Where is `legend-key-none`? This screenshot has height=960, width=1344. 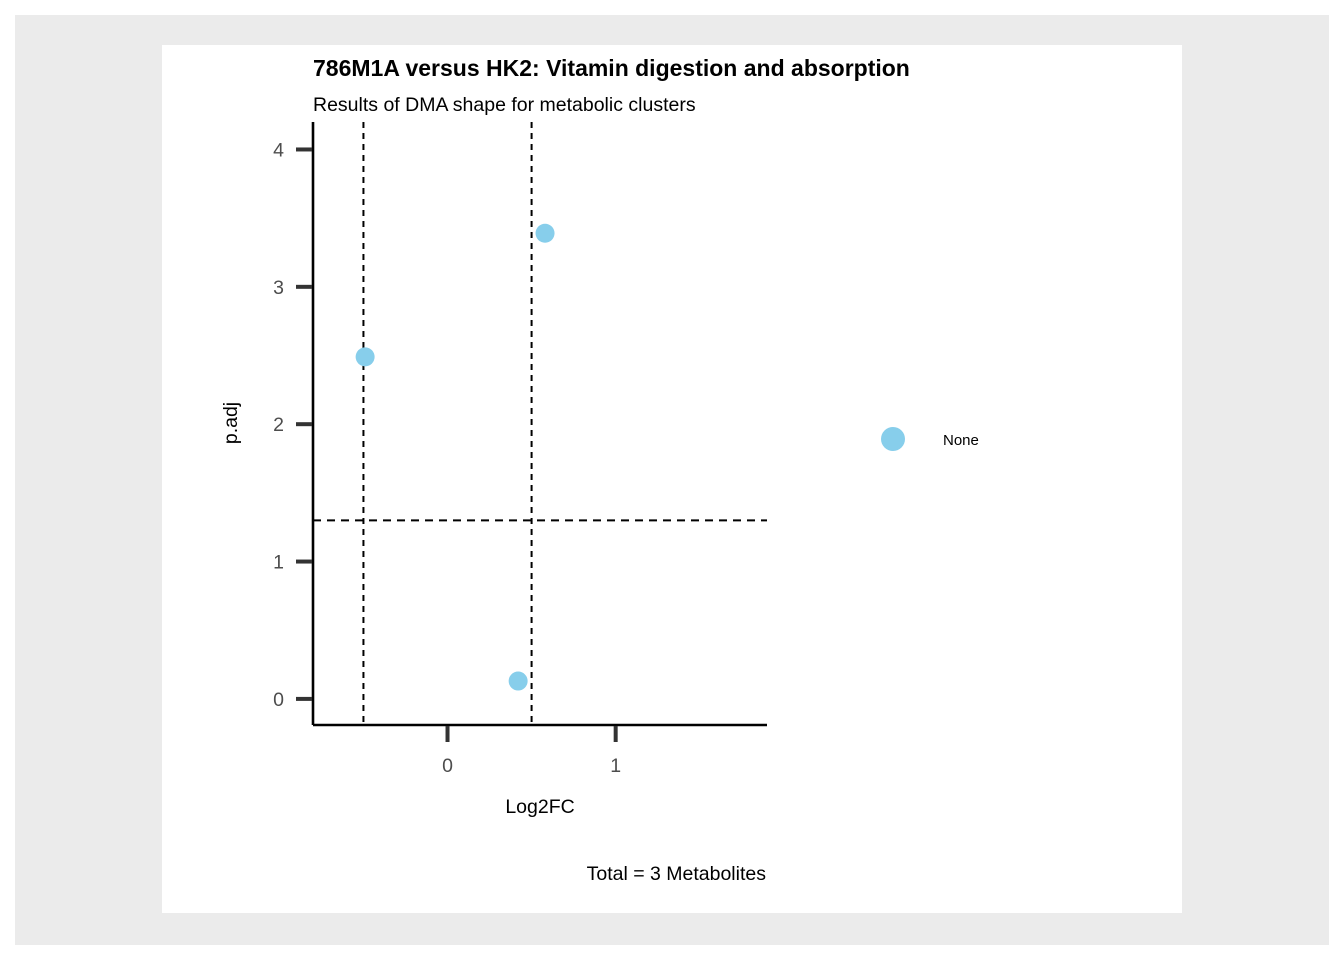
legend-key-none is located at coordinates (893, 439).